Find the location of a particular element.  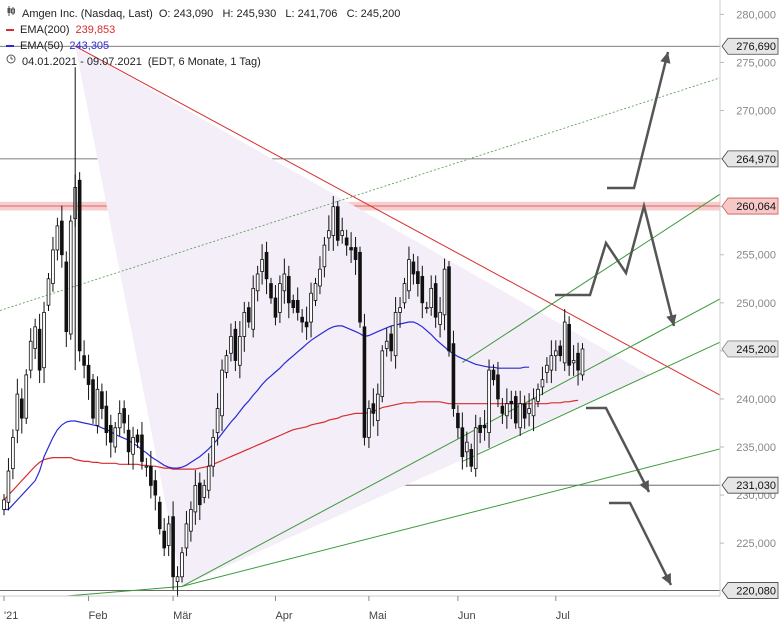

x-tick-label: Jun is located at coordinates (467, 616).